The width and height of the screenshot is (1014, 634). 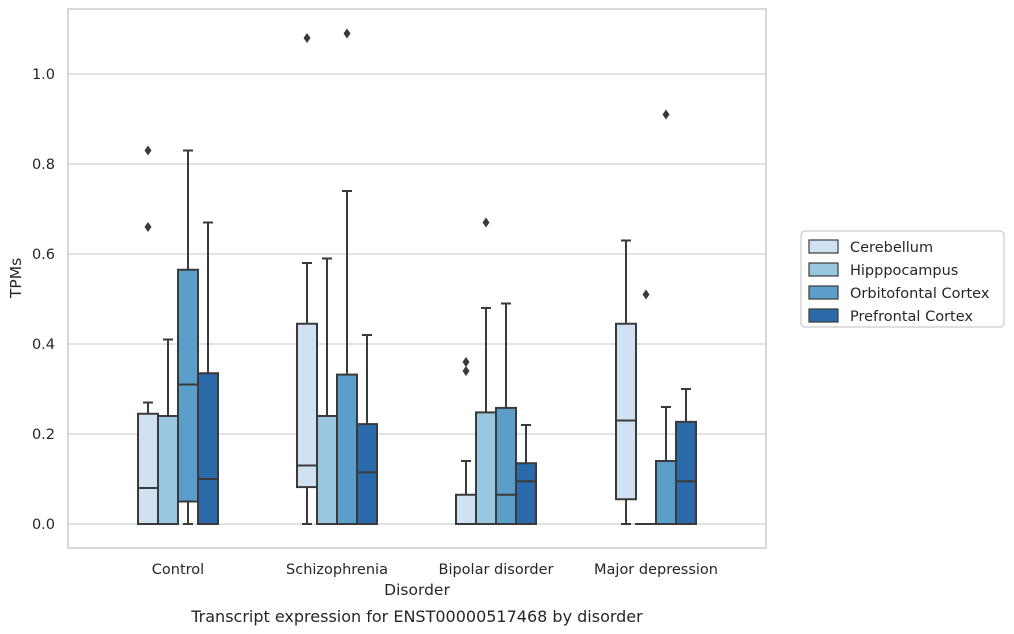 I want to click on legend-frame, so click(x=902, y=279).